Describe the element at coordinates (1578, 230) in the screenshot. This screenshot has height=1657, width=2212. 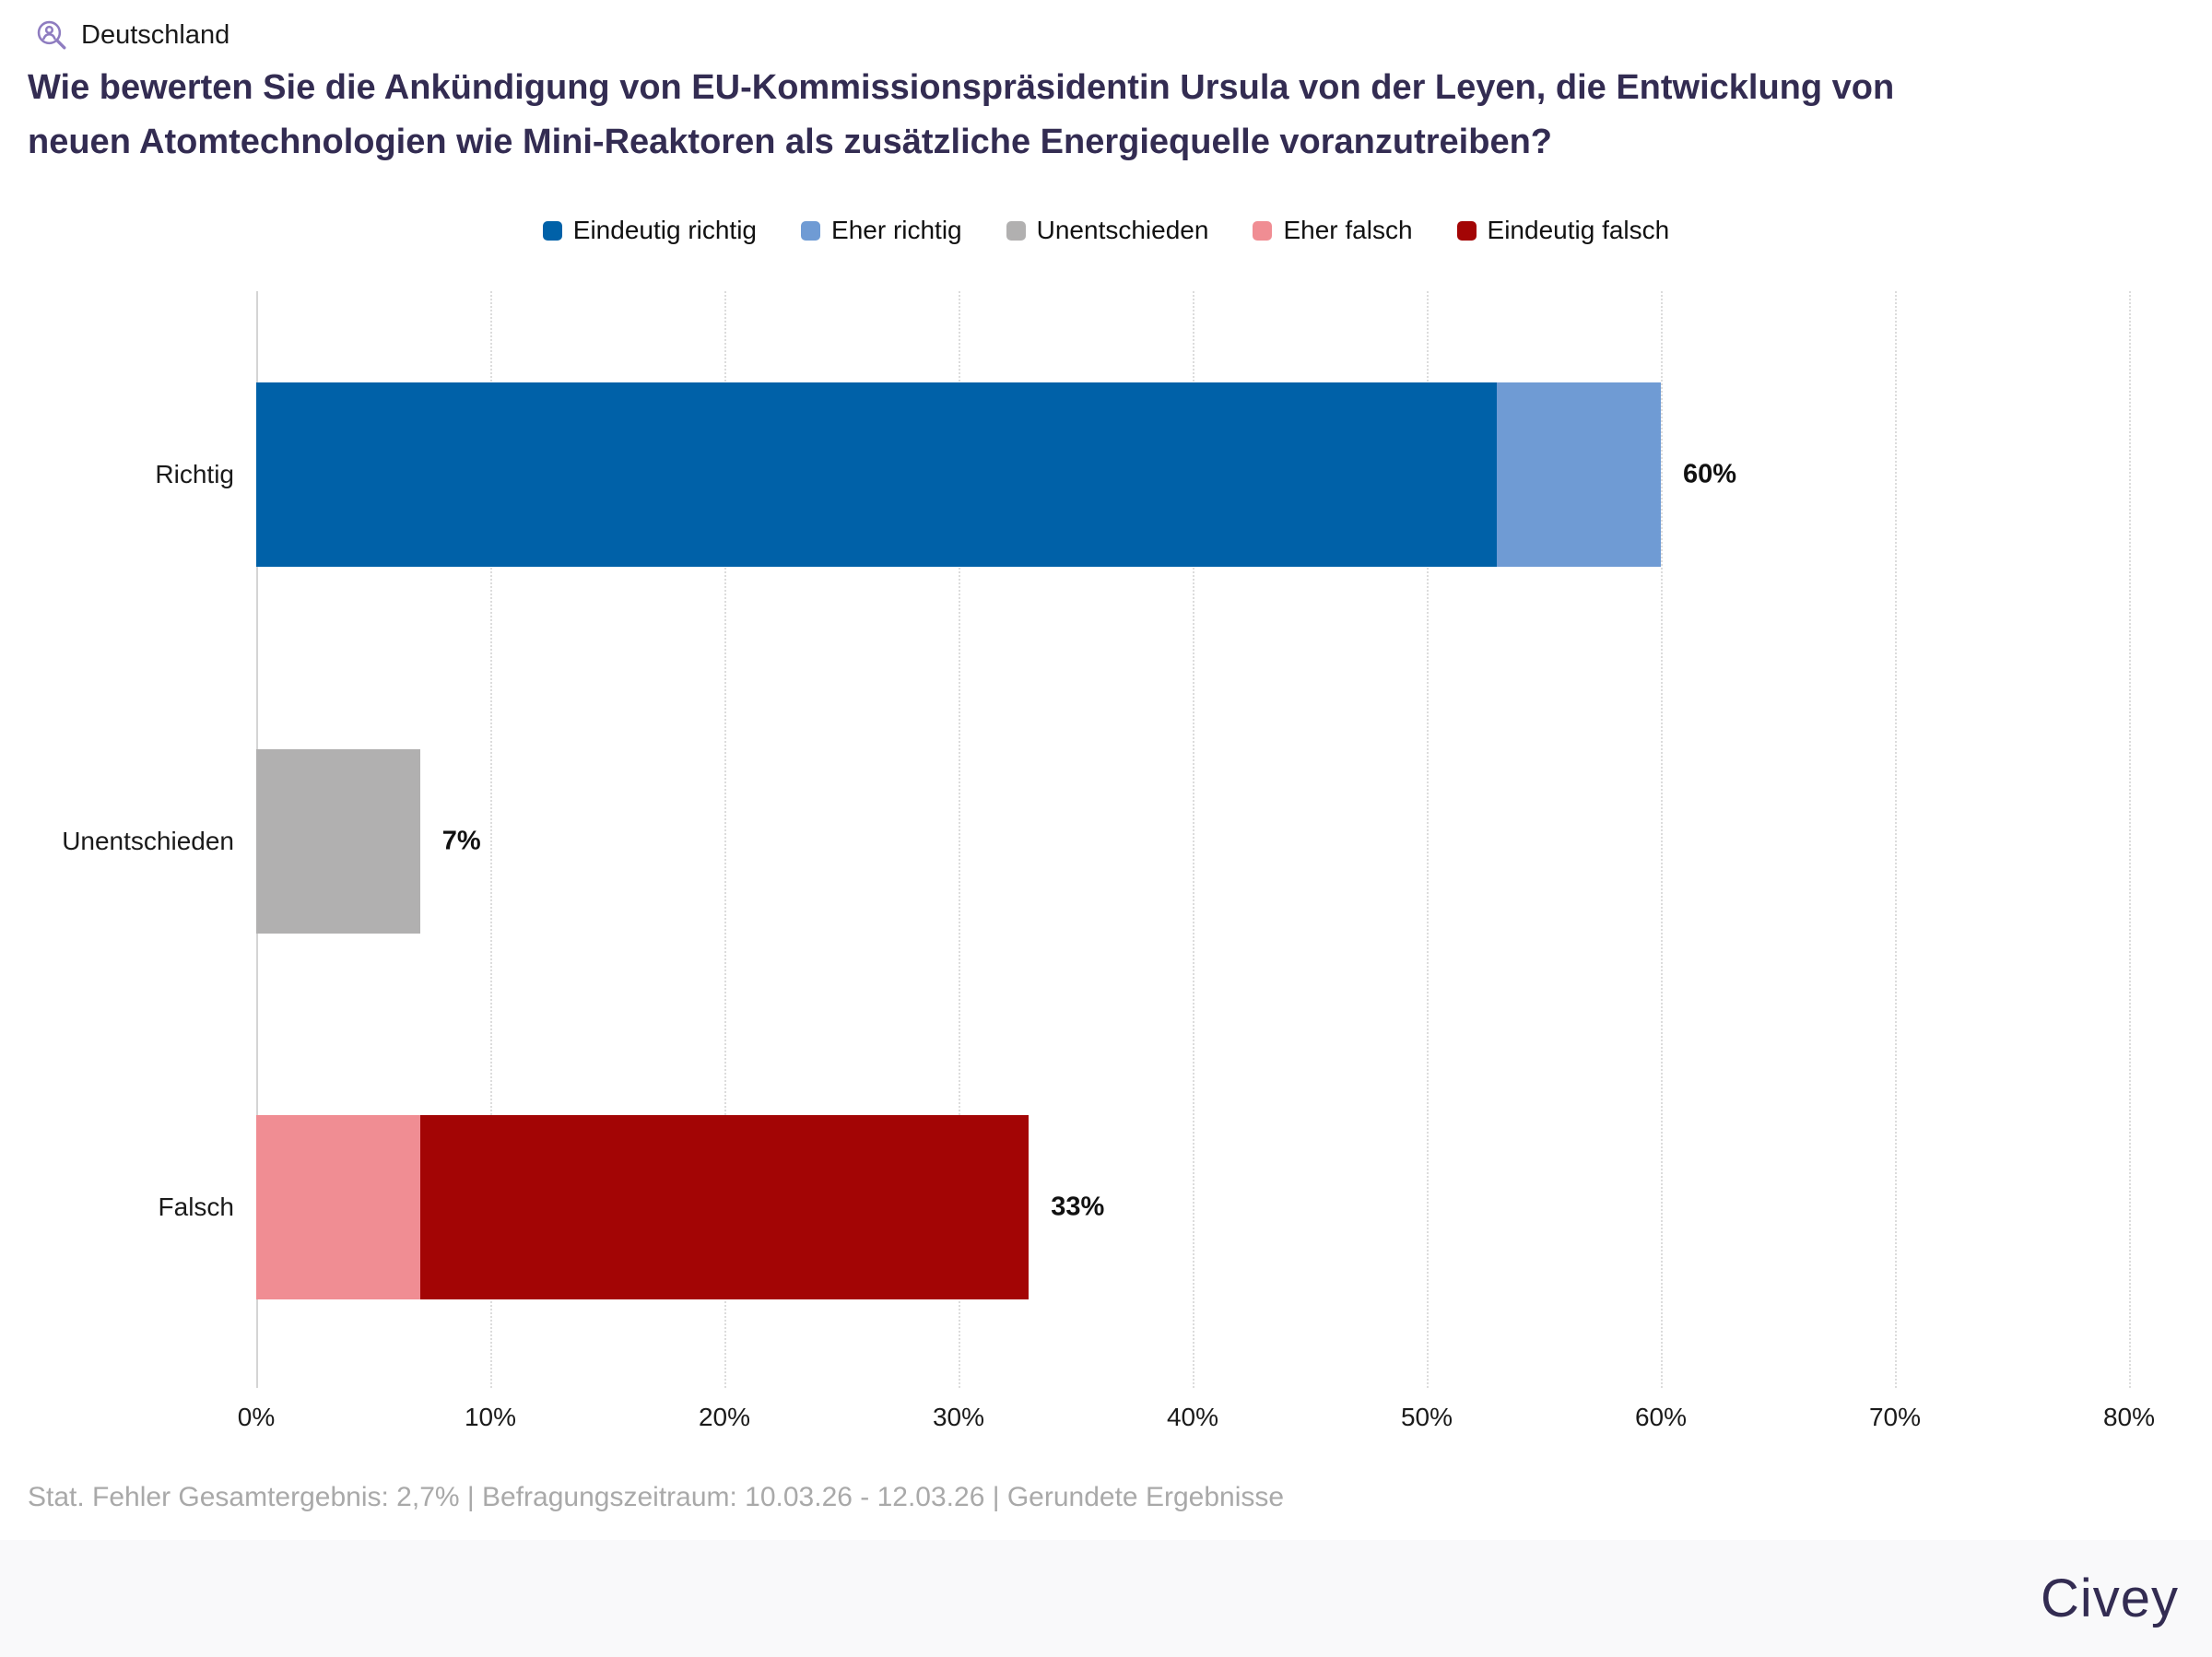
I see `legend-label: Eindeutig falsch` at that location.